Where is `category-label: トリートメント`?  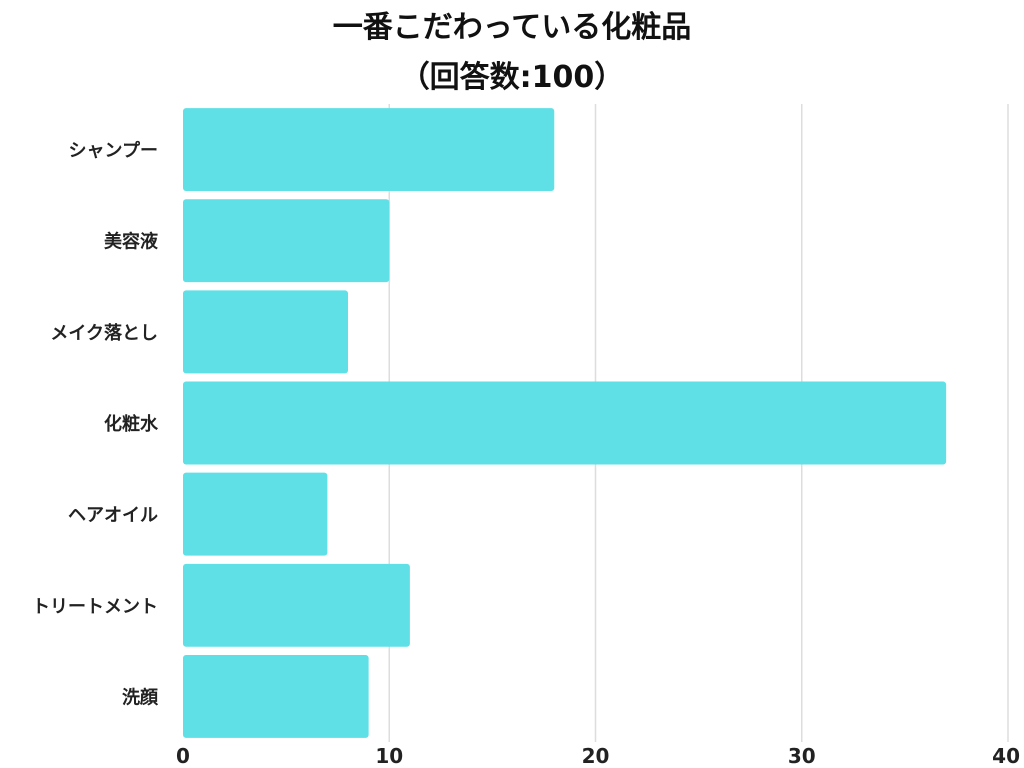
category-label: トリートメント is located at coordinates (95, 606).